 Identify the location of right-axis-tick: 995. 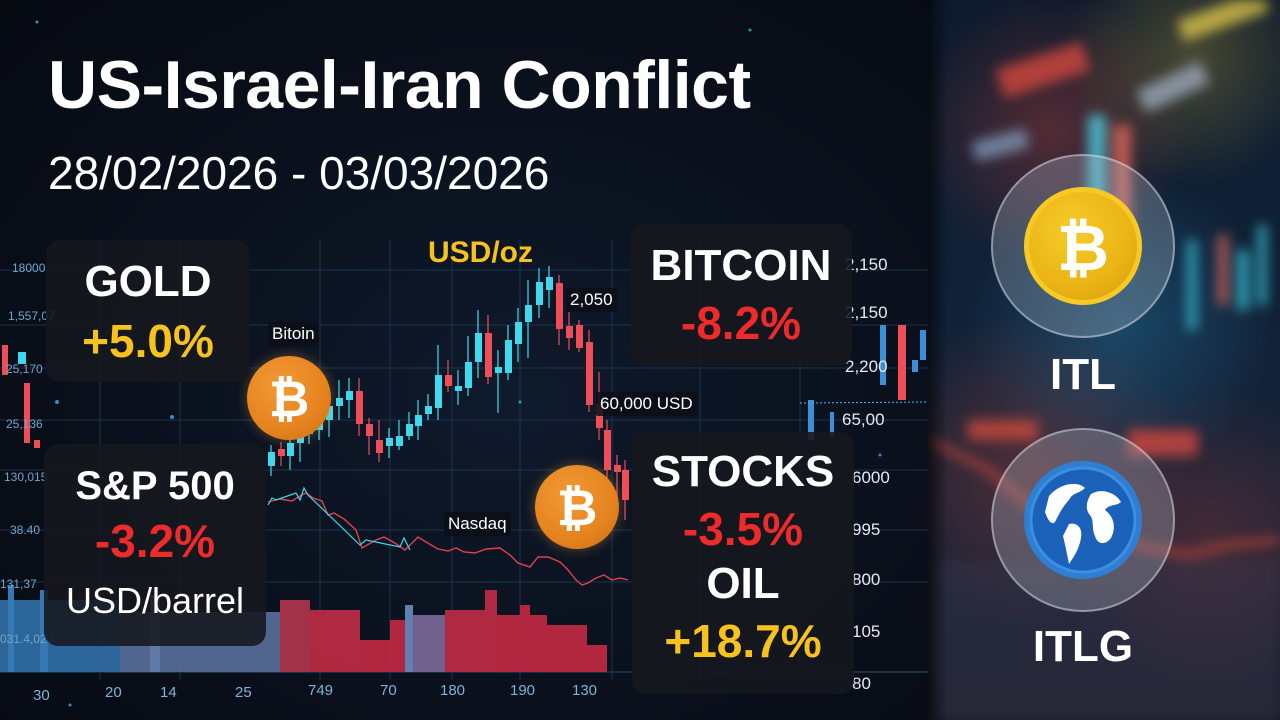
(866, 529).